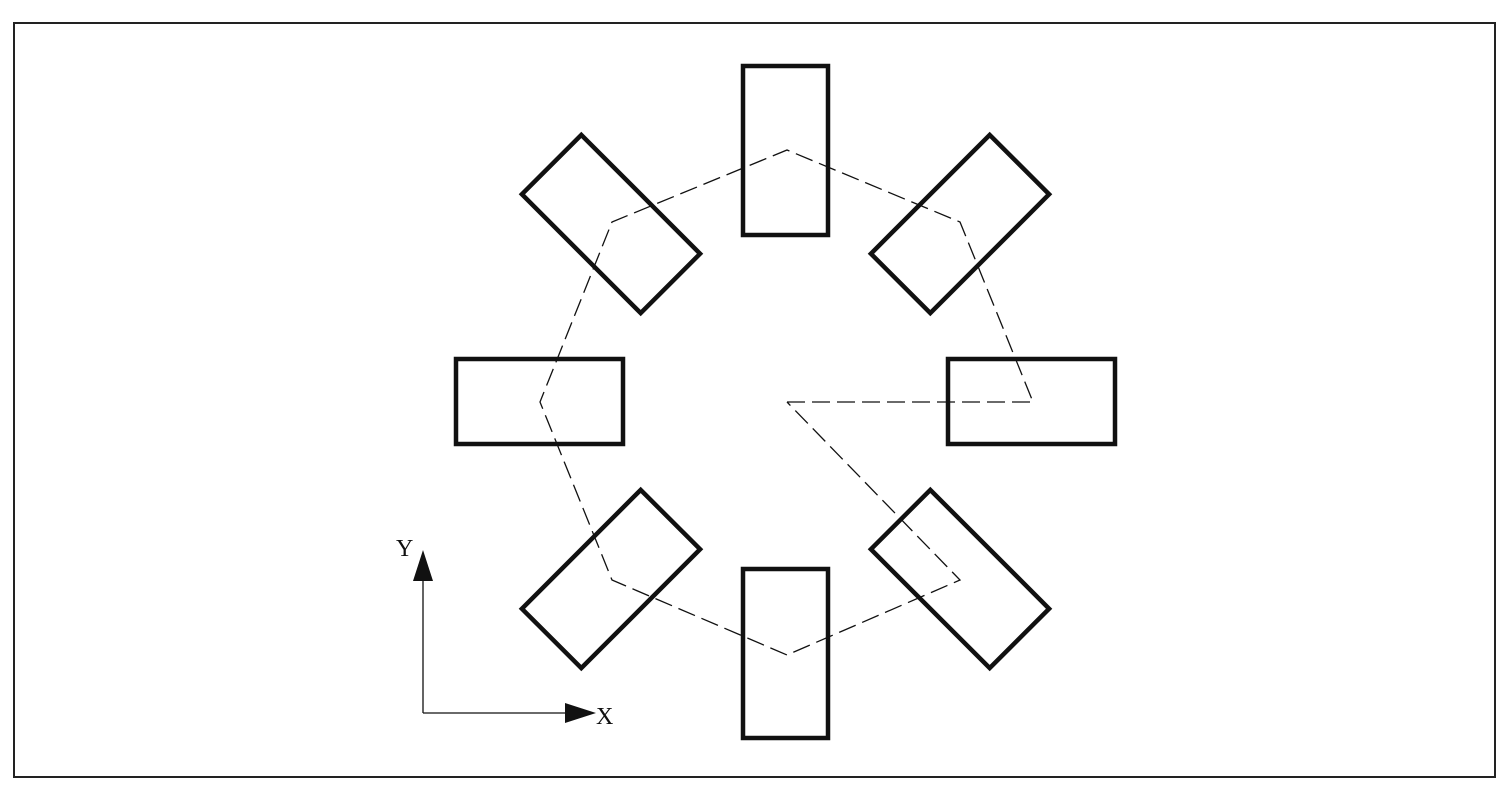  What do you see at coordinates (423, 565) in the screenshot?
I see `y-axis-arrowhead-icon` at bounding box center [423, 565].